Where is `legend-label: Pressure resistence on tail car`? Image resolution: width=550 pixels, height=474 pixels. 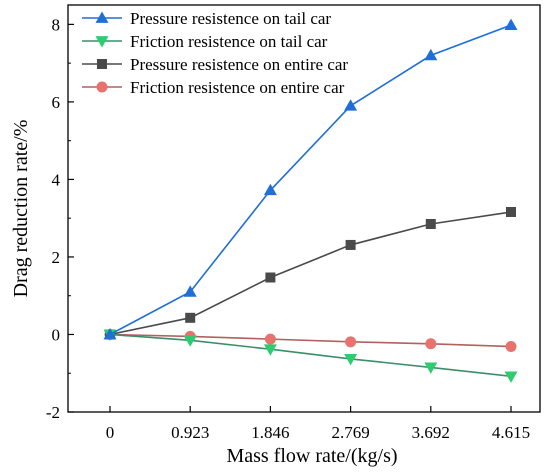
legend-label: Pressure resistence on tail car is located at coordinates (230, 18).